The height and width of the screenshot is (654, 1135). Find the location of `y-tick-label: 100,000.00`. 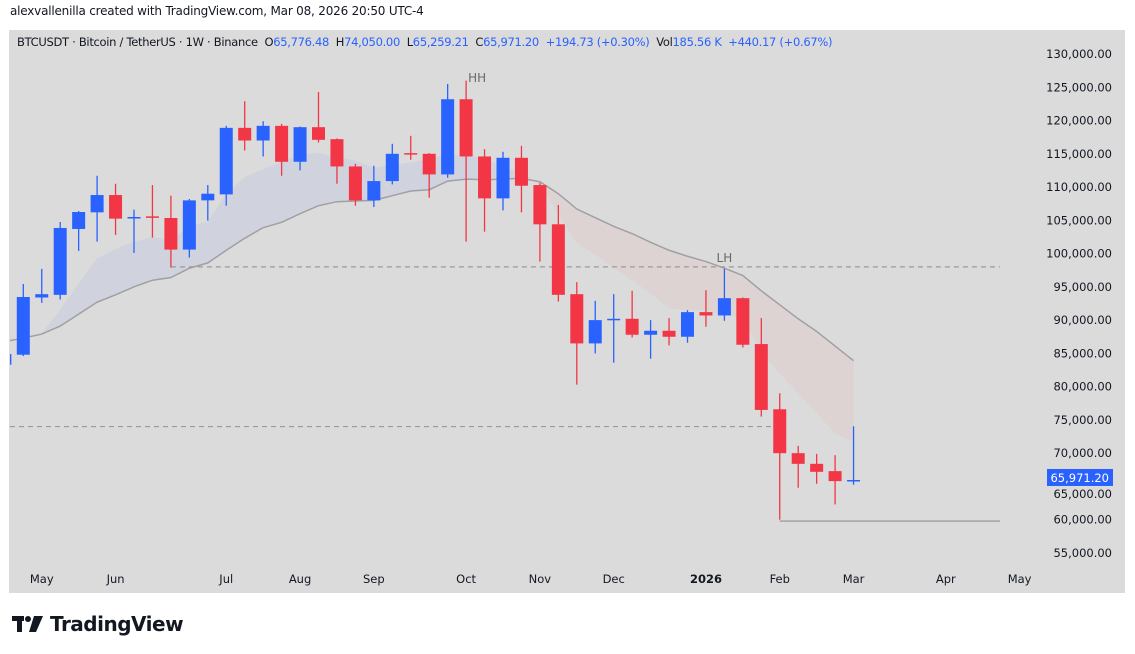

y-tick-label: 100,000.00 is located at coordinates (1079, 254).